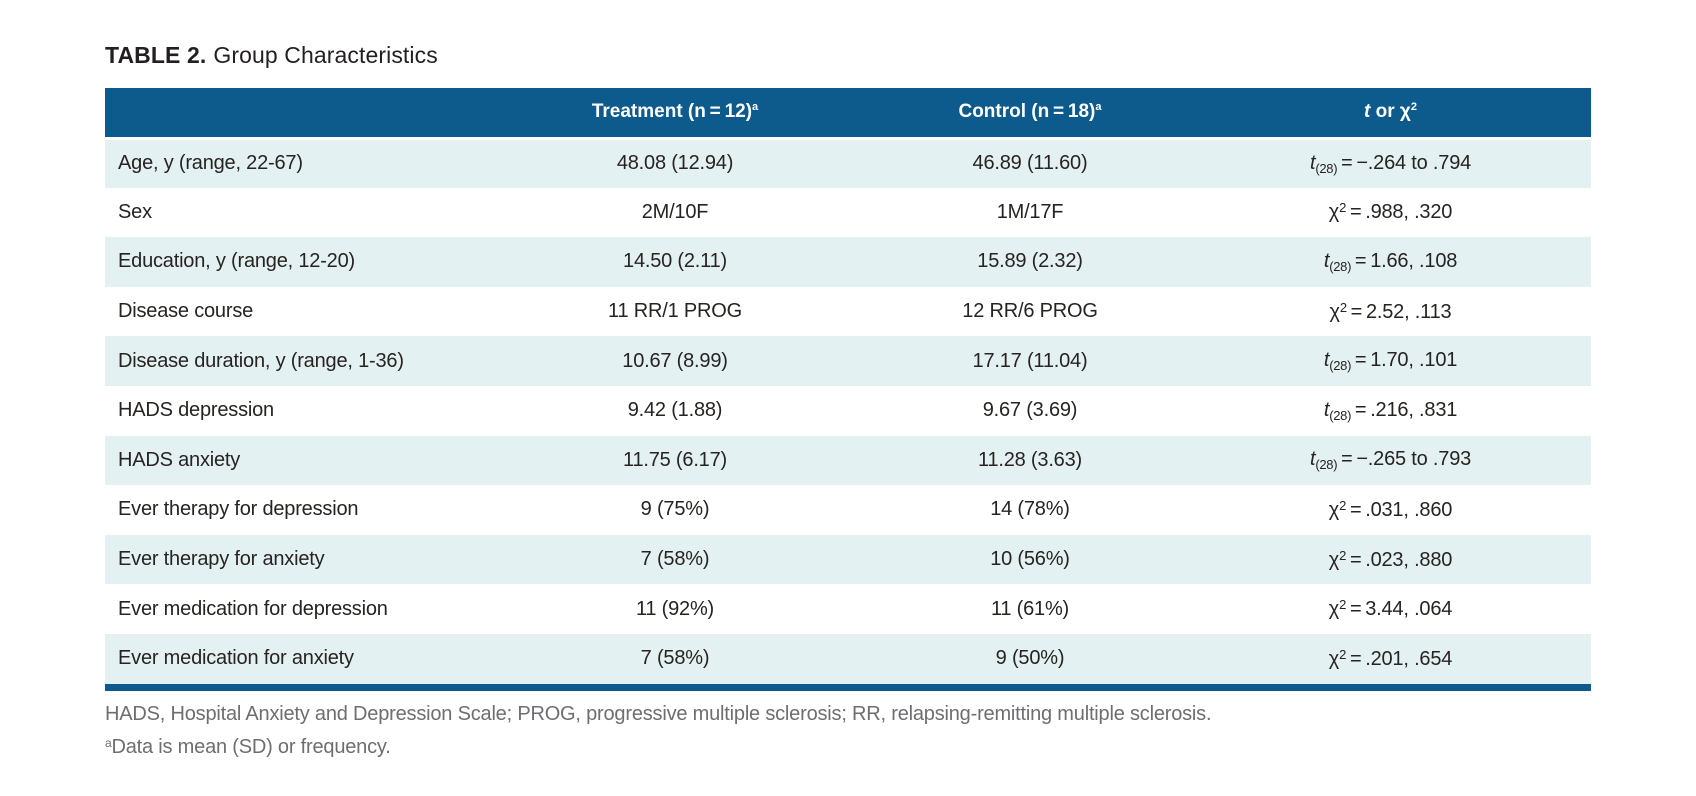 The height and width of the screenshot is (796, 1696). Describe the element at coordinates (755, 107) in the screenshot. I see `header-treatment-footnote-marker: a` at that location.